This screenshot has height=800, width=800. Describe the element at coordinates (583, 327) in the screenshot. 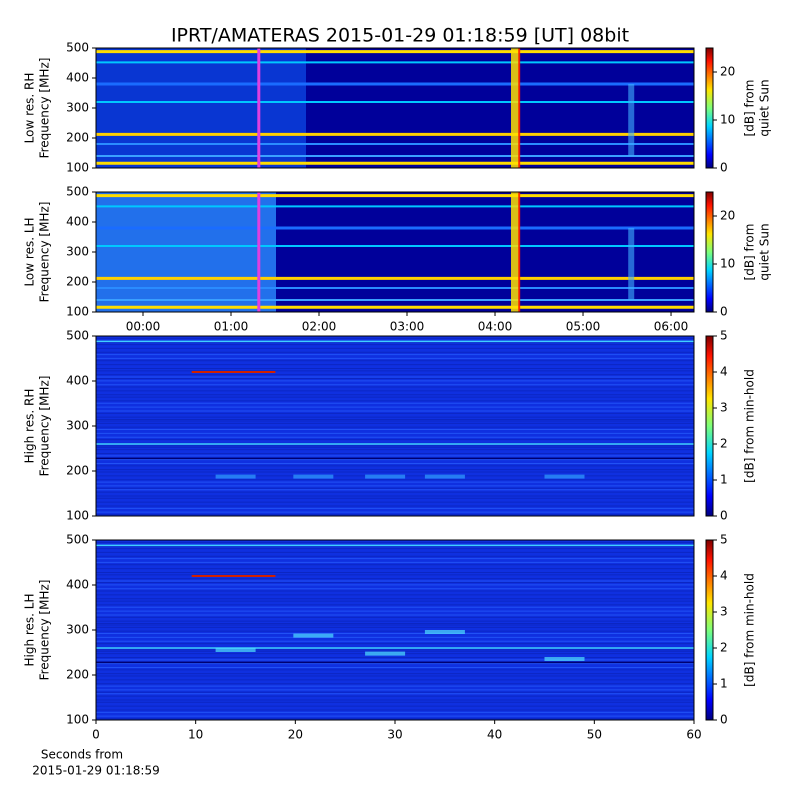

I see `x-tick-label: 05:00` at that location.